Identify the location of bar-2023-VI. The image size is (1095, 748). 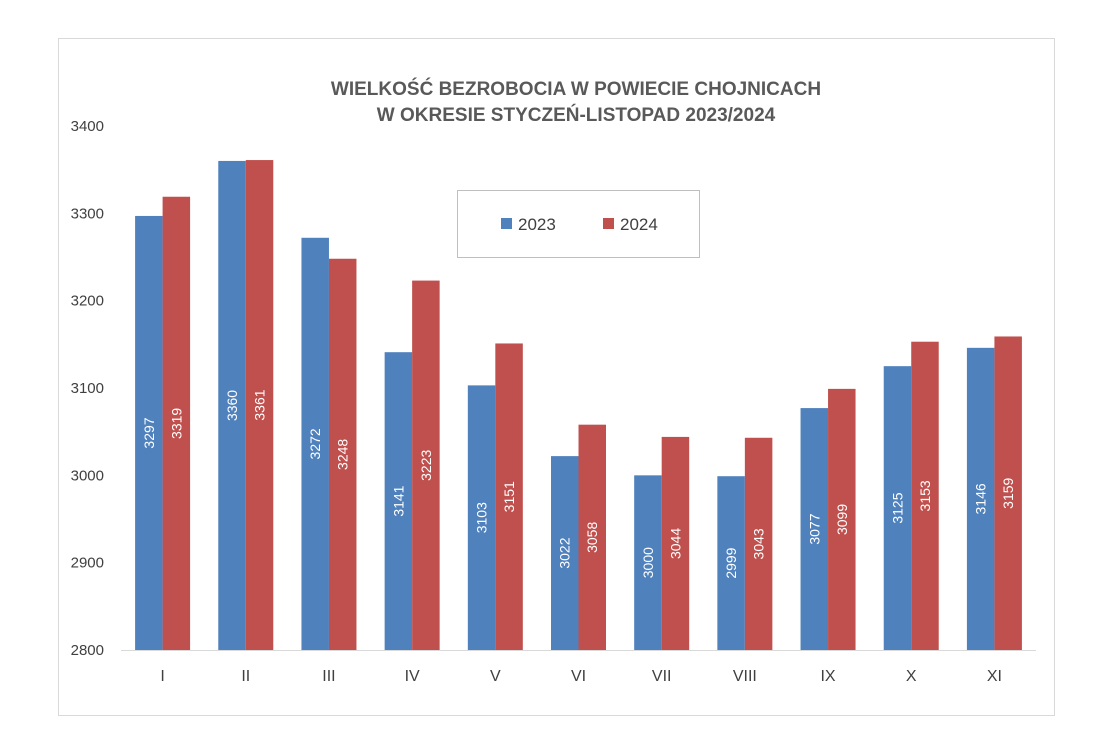
(565, 553).